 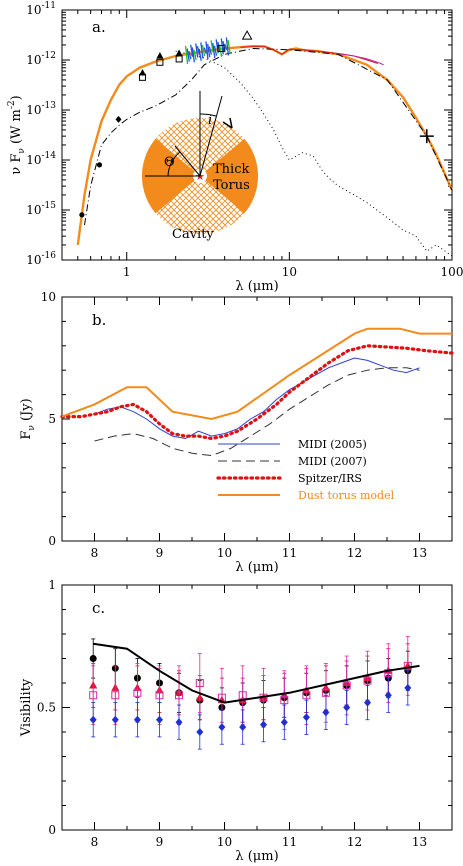 I want to click on x-tick-label: 8, so click(x=95, y=842).